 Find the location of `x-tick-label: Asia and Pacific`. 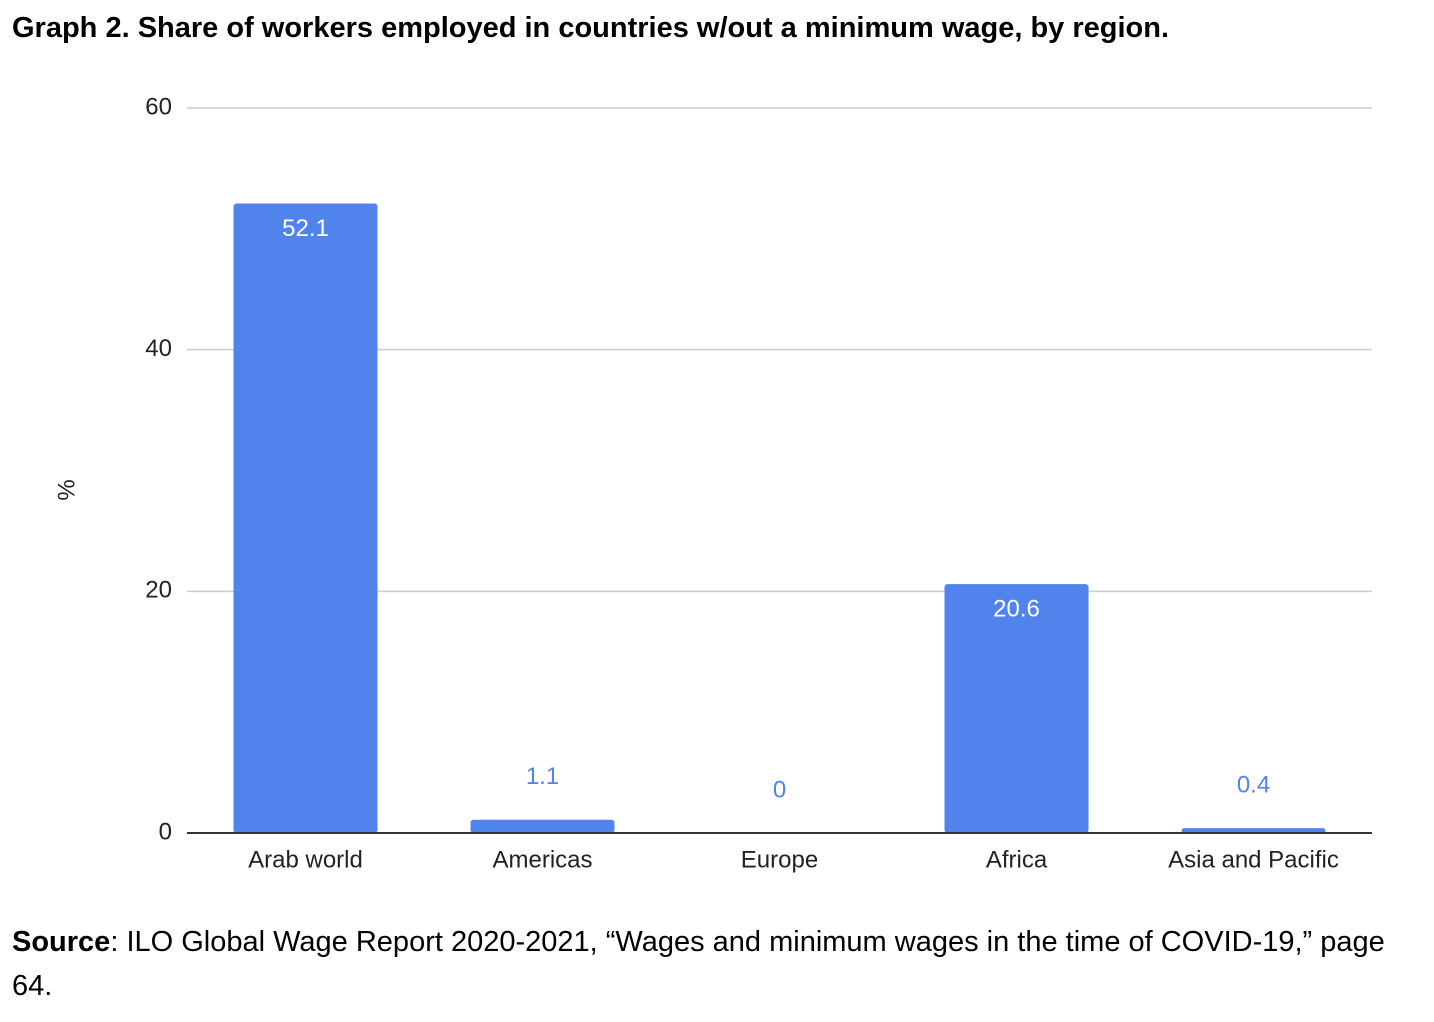

x-tick-label: Asia and Pacific is located at coordinates (1253, 859).